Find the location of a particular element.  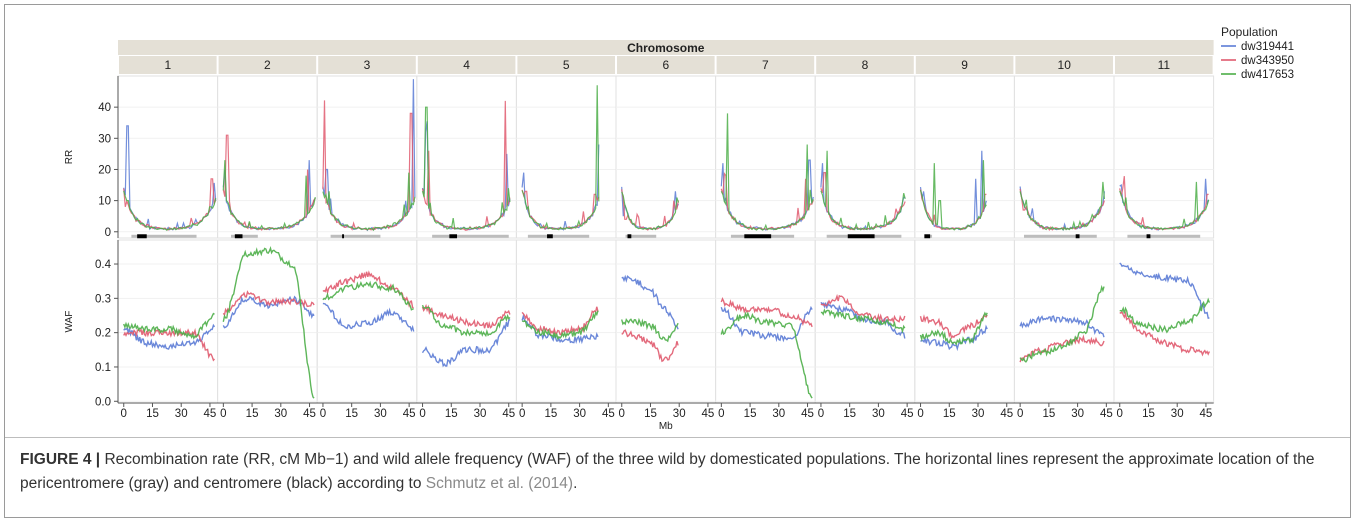

caption-separator is located at coordinates (677, 437).